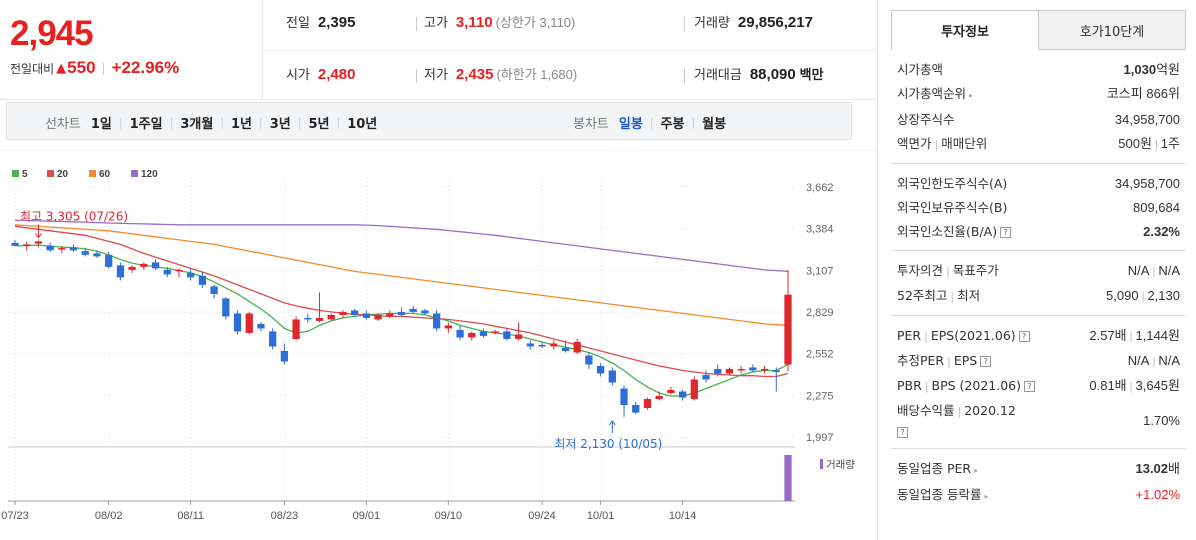  What do you see at coordinates (965, 30) in the screenshot?
I see `tab-invest-info: 투자정보` at bounding box center [965, 30].